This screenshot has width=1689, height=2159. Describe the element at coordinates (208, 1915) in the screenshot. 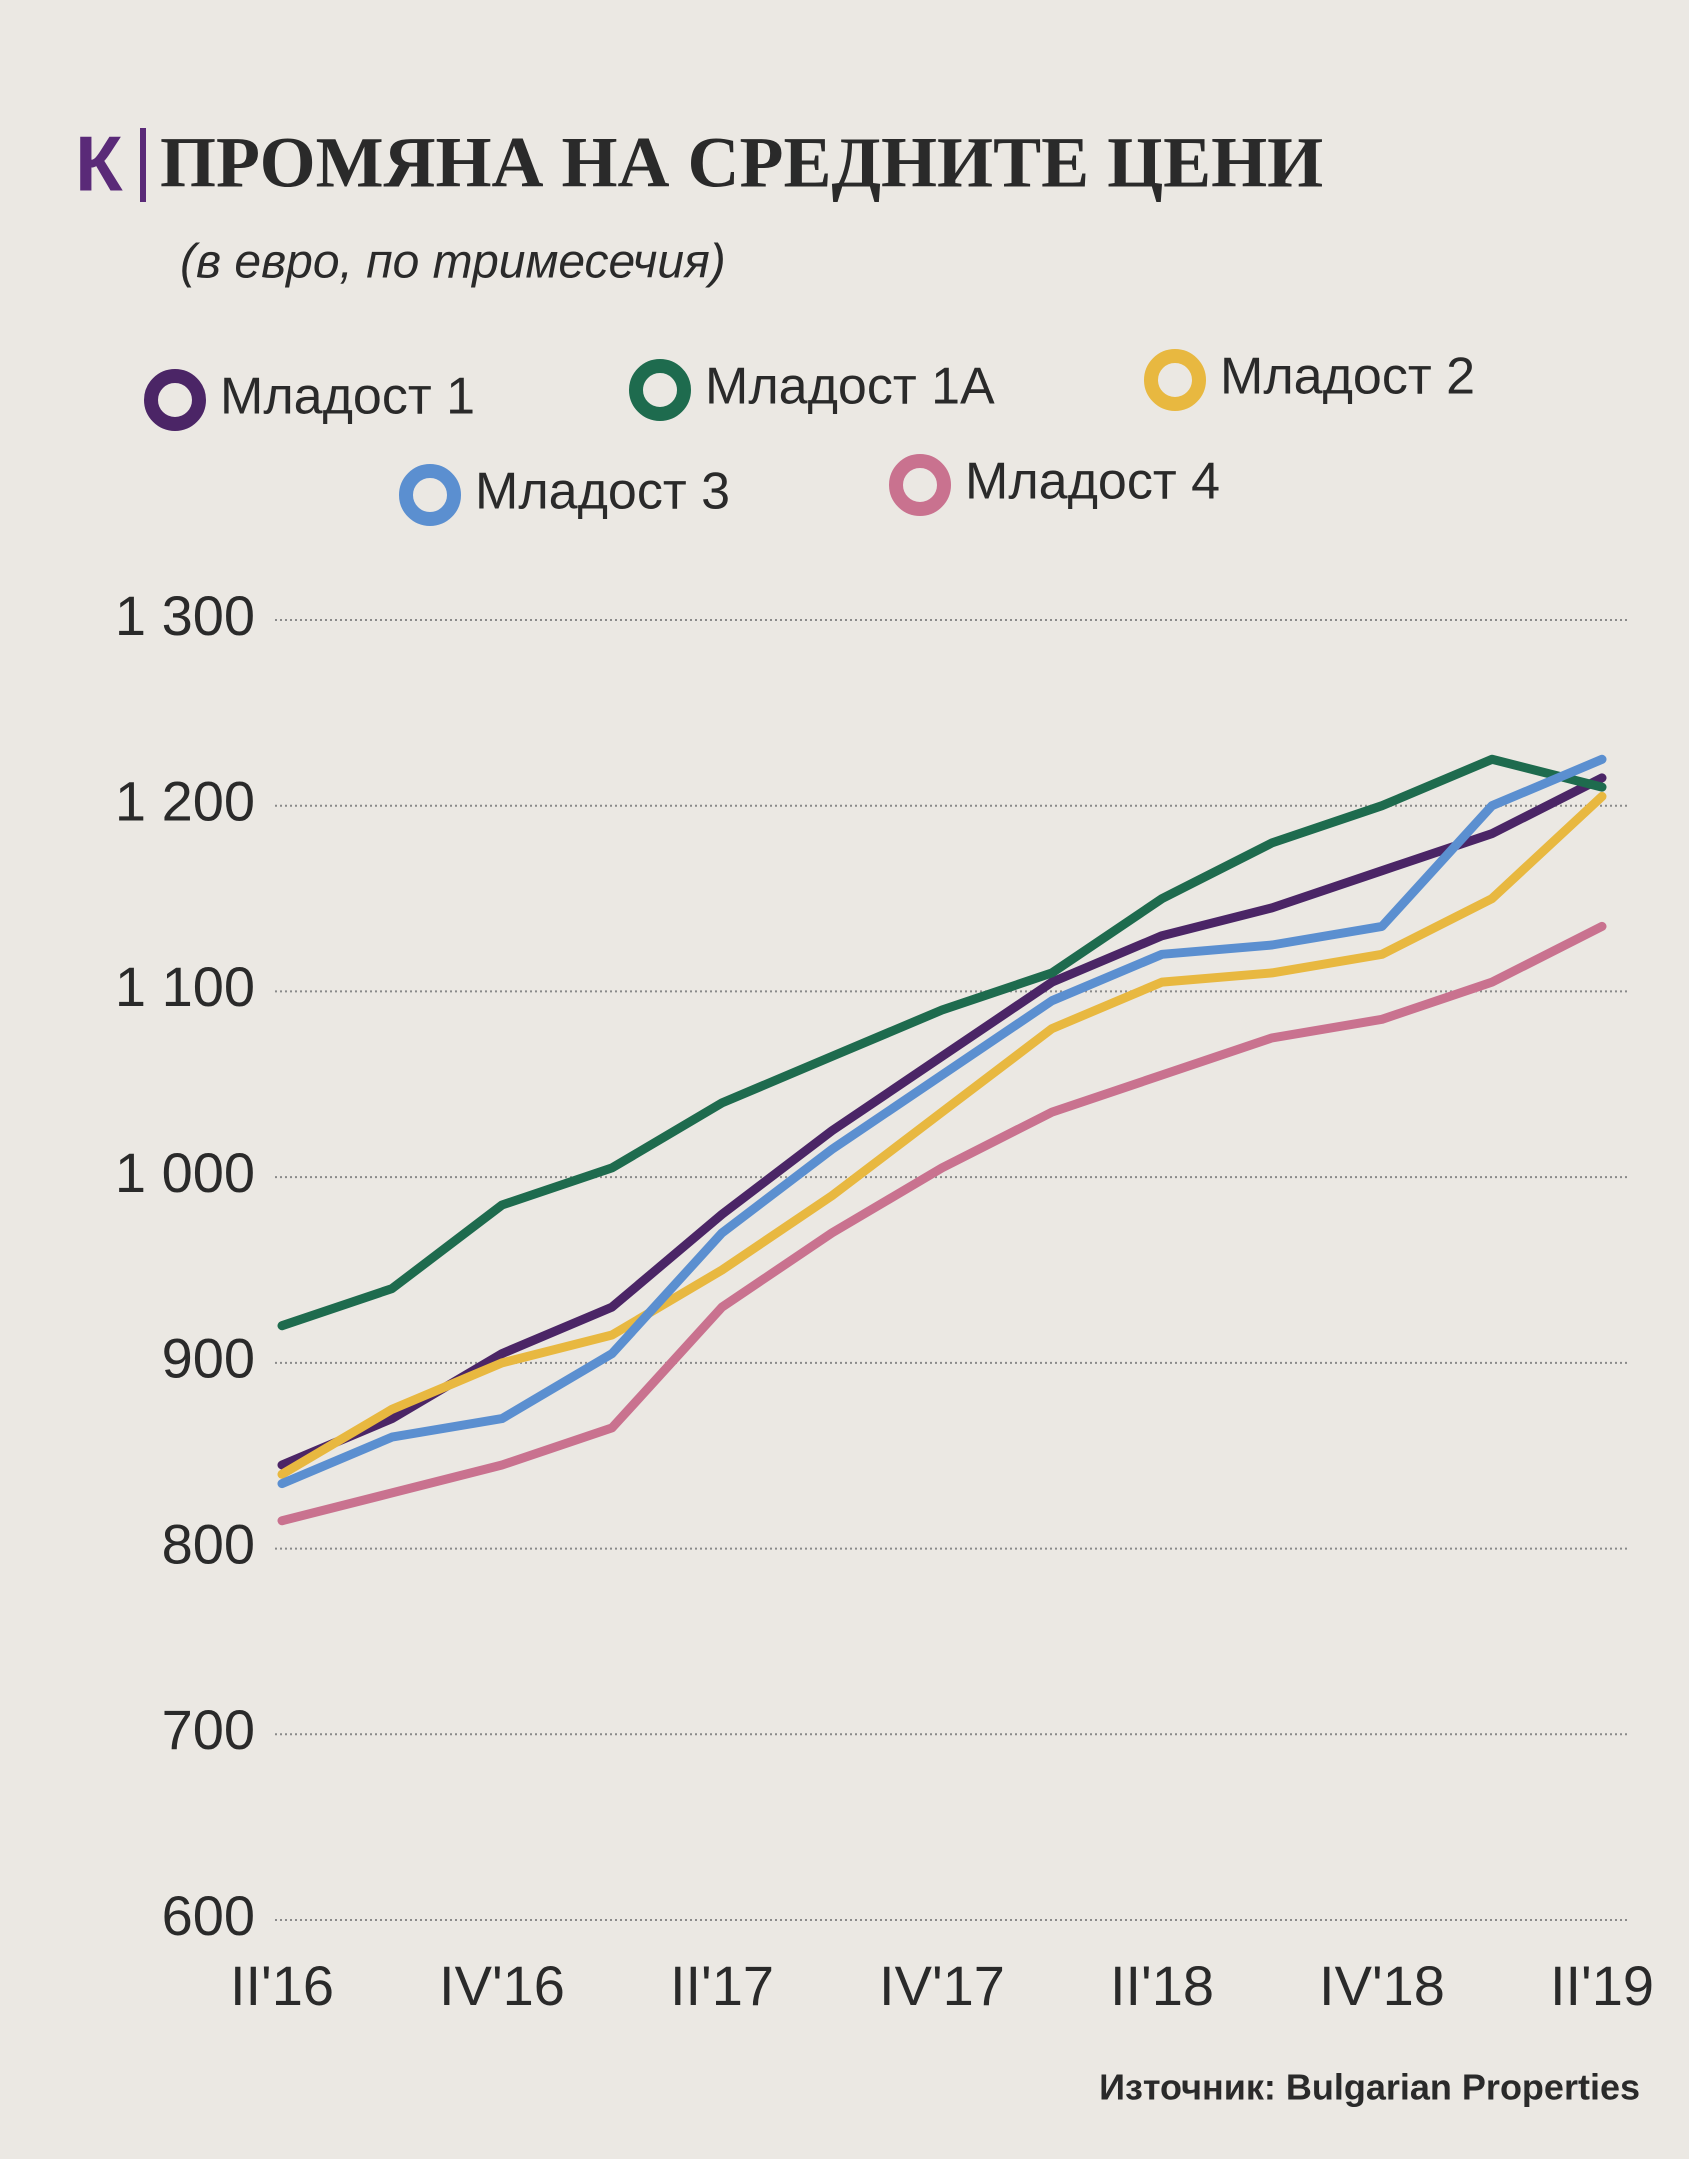

I see `y-tick-label: 600` at that location.